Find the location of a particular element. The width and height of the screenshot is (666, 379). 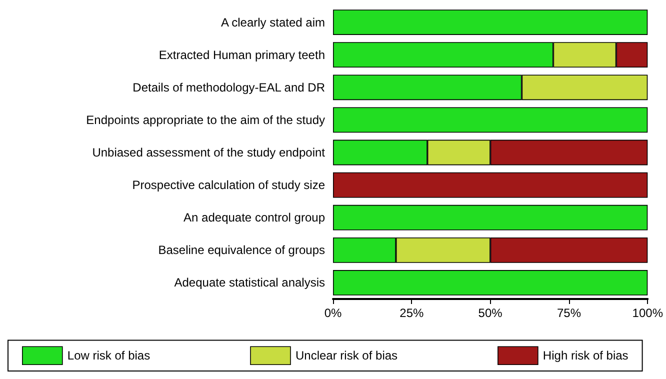

x-tick-label: 50% is located at coordinates (490, 313).